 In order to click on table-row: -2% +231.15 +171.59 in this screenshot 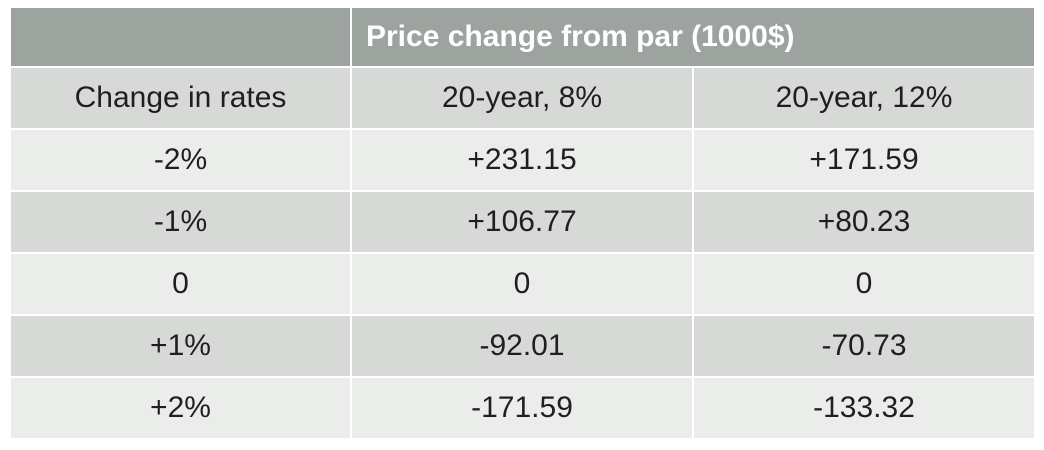, I will do `click(522, 160)`.